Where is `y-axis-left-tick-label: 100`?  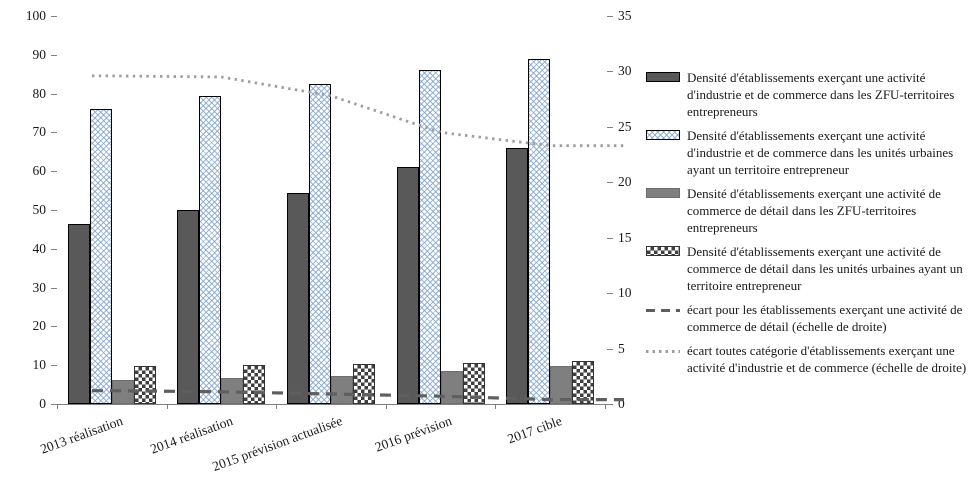
y-axis-left-tick-label: 100 is located at coordinates (35, 15).